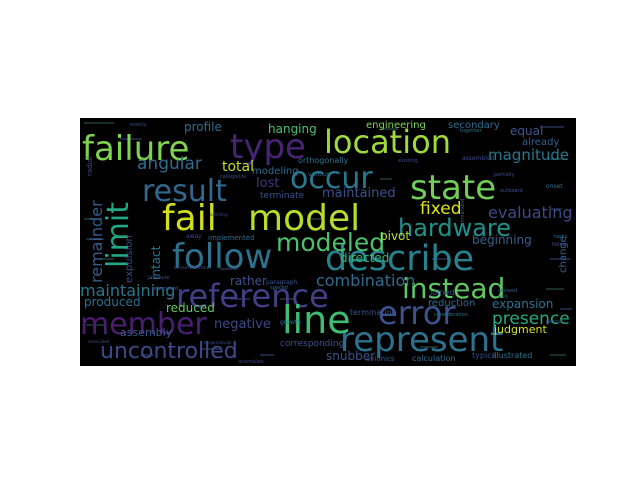 This screenshot has height=480, width=640. I want to click on word-instead: instead, so click(453, 288).